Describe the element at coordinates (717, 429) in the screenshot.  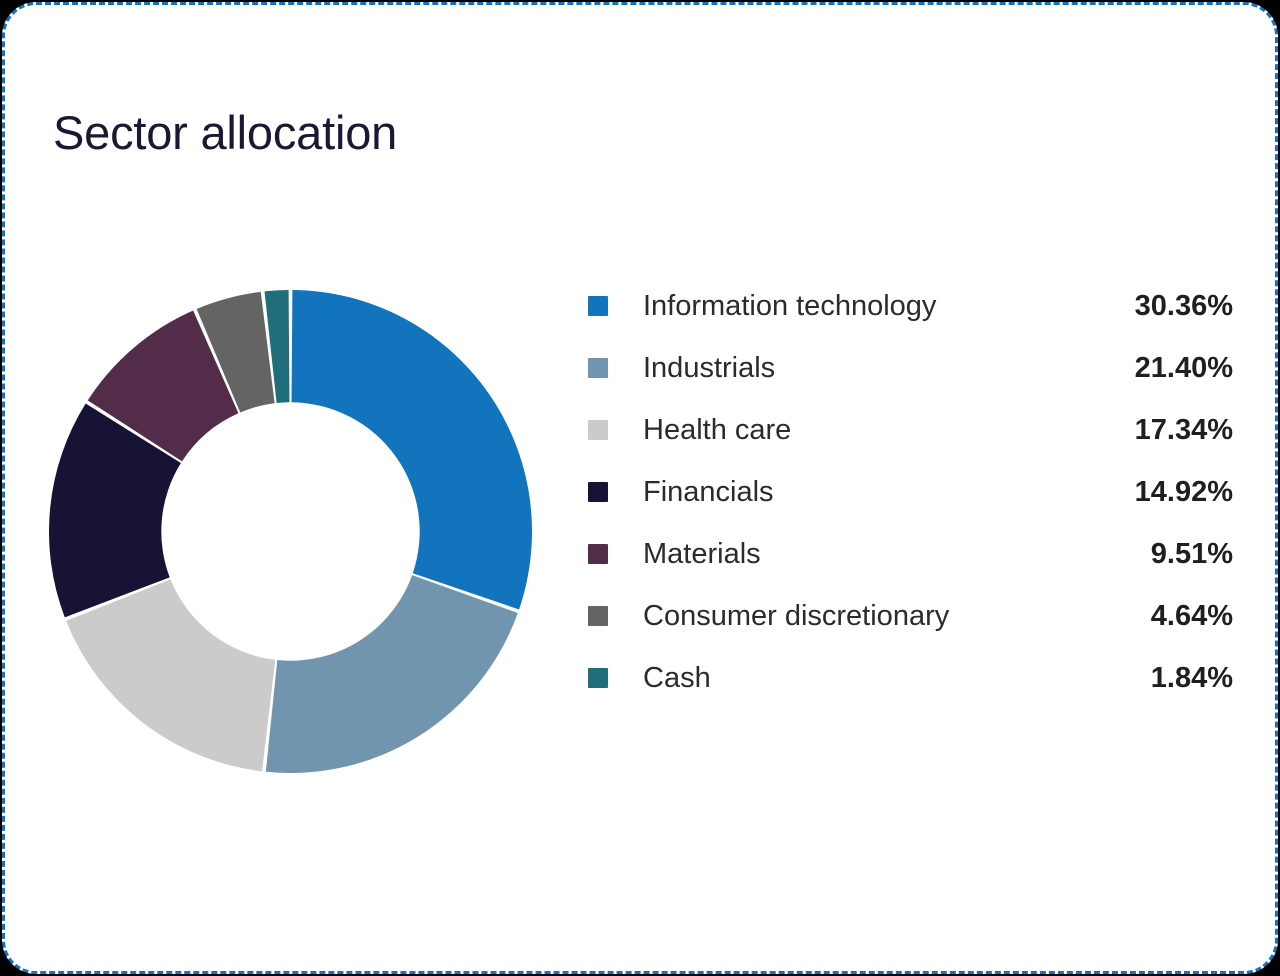
I see `legend-item-label: Health care` at that location.